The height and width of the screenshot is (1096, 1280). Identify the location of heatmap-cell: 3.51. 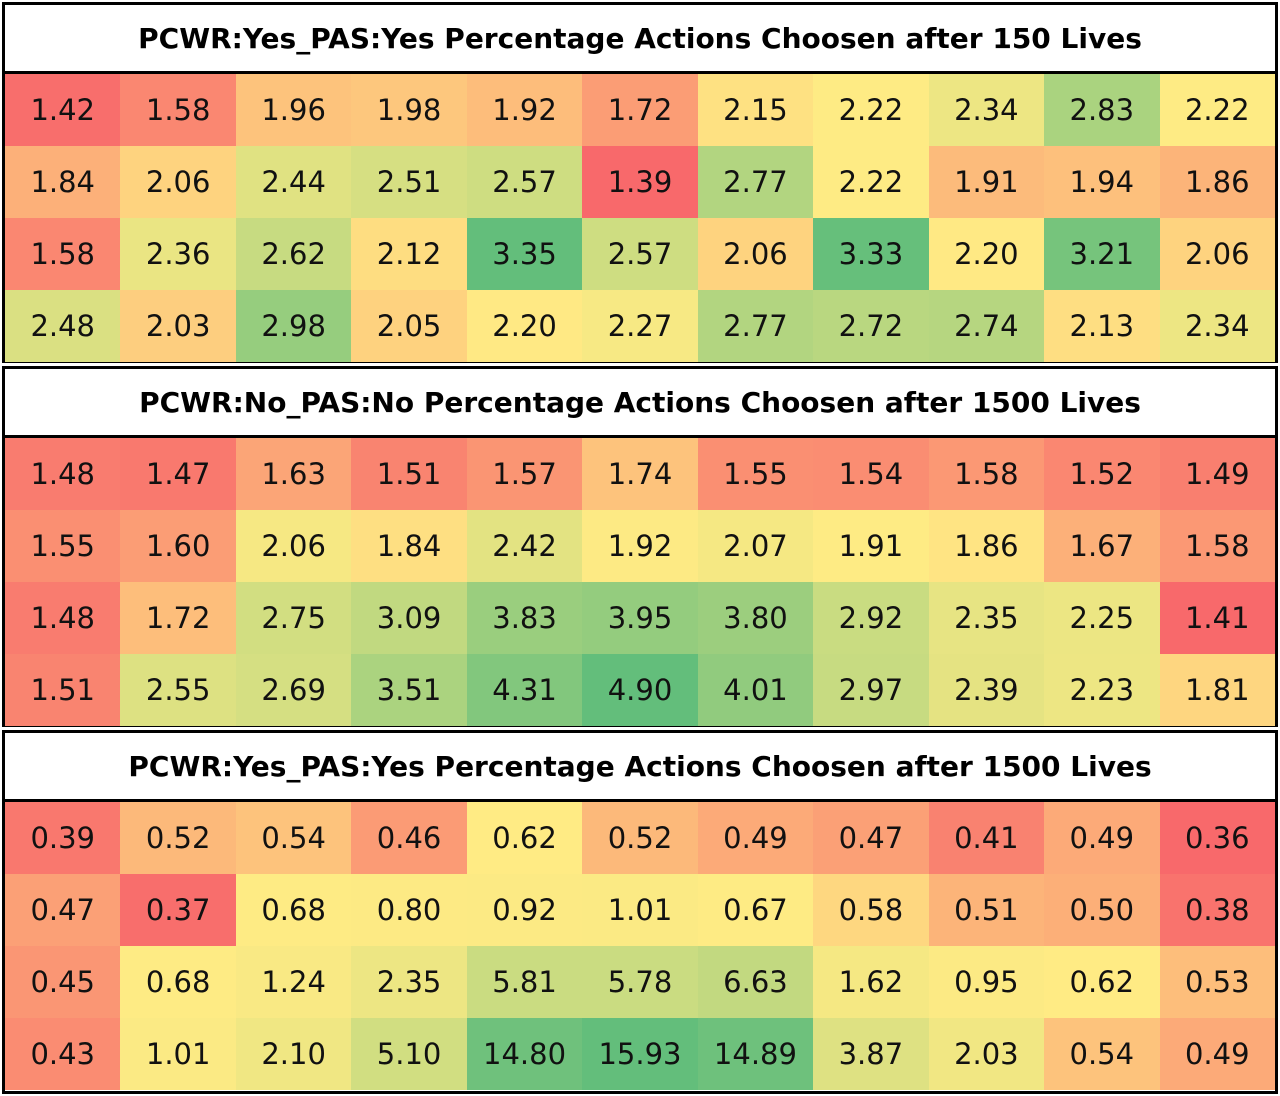
(409, 690).